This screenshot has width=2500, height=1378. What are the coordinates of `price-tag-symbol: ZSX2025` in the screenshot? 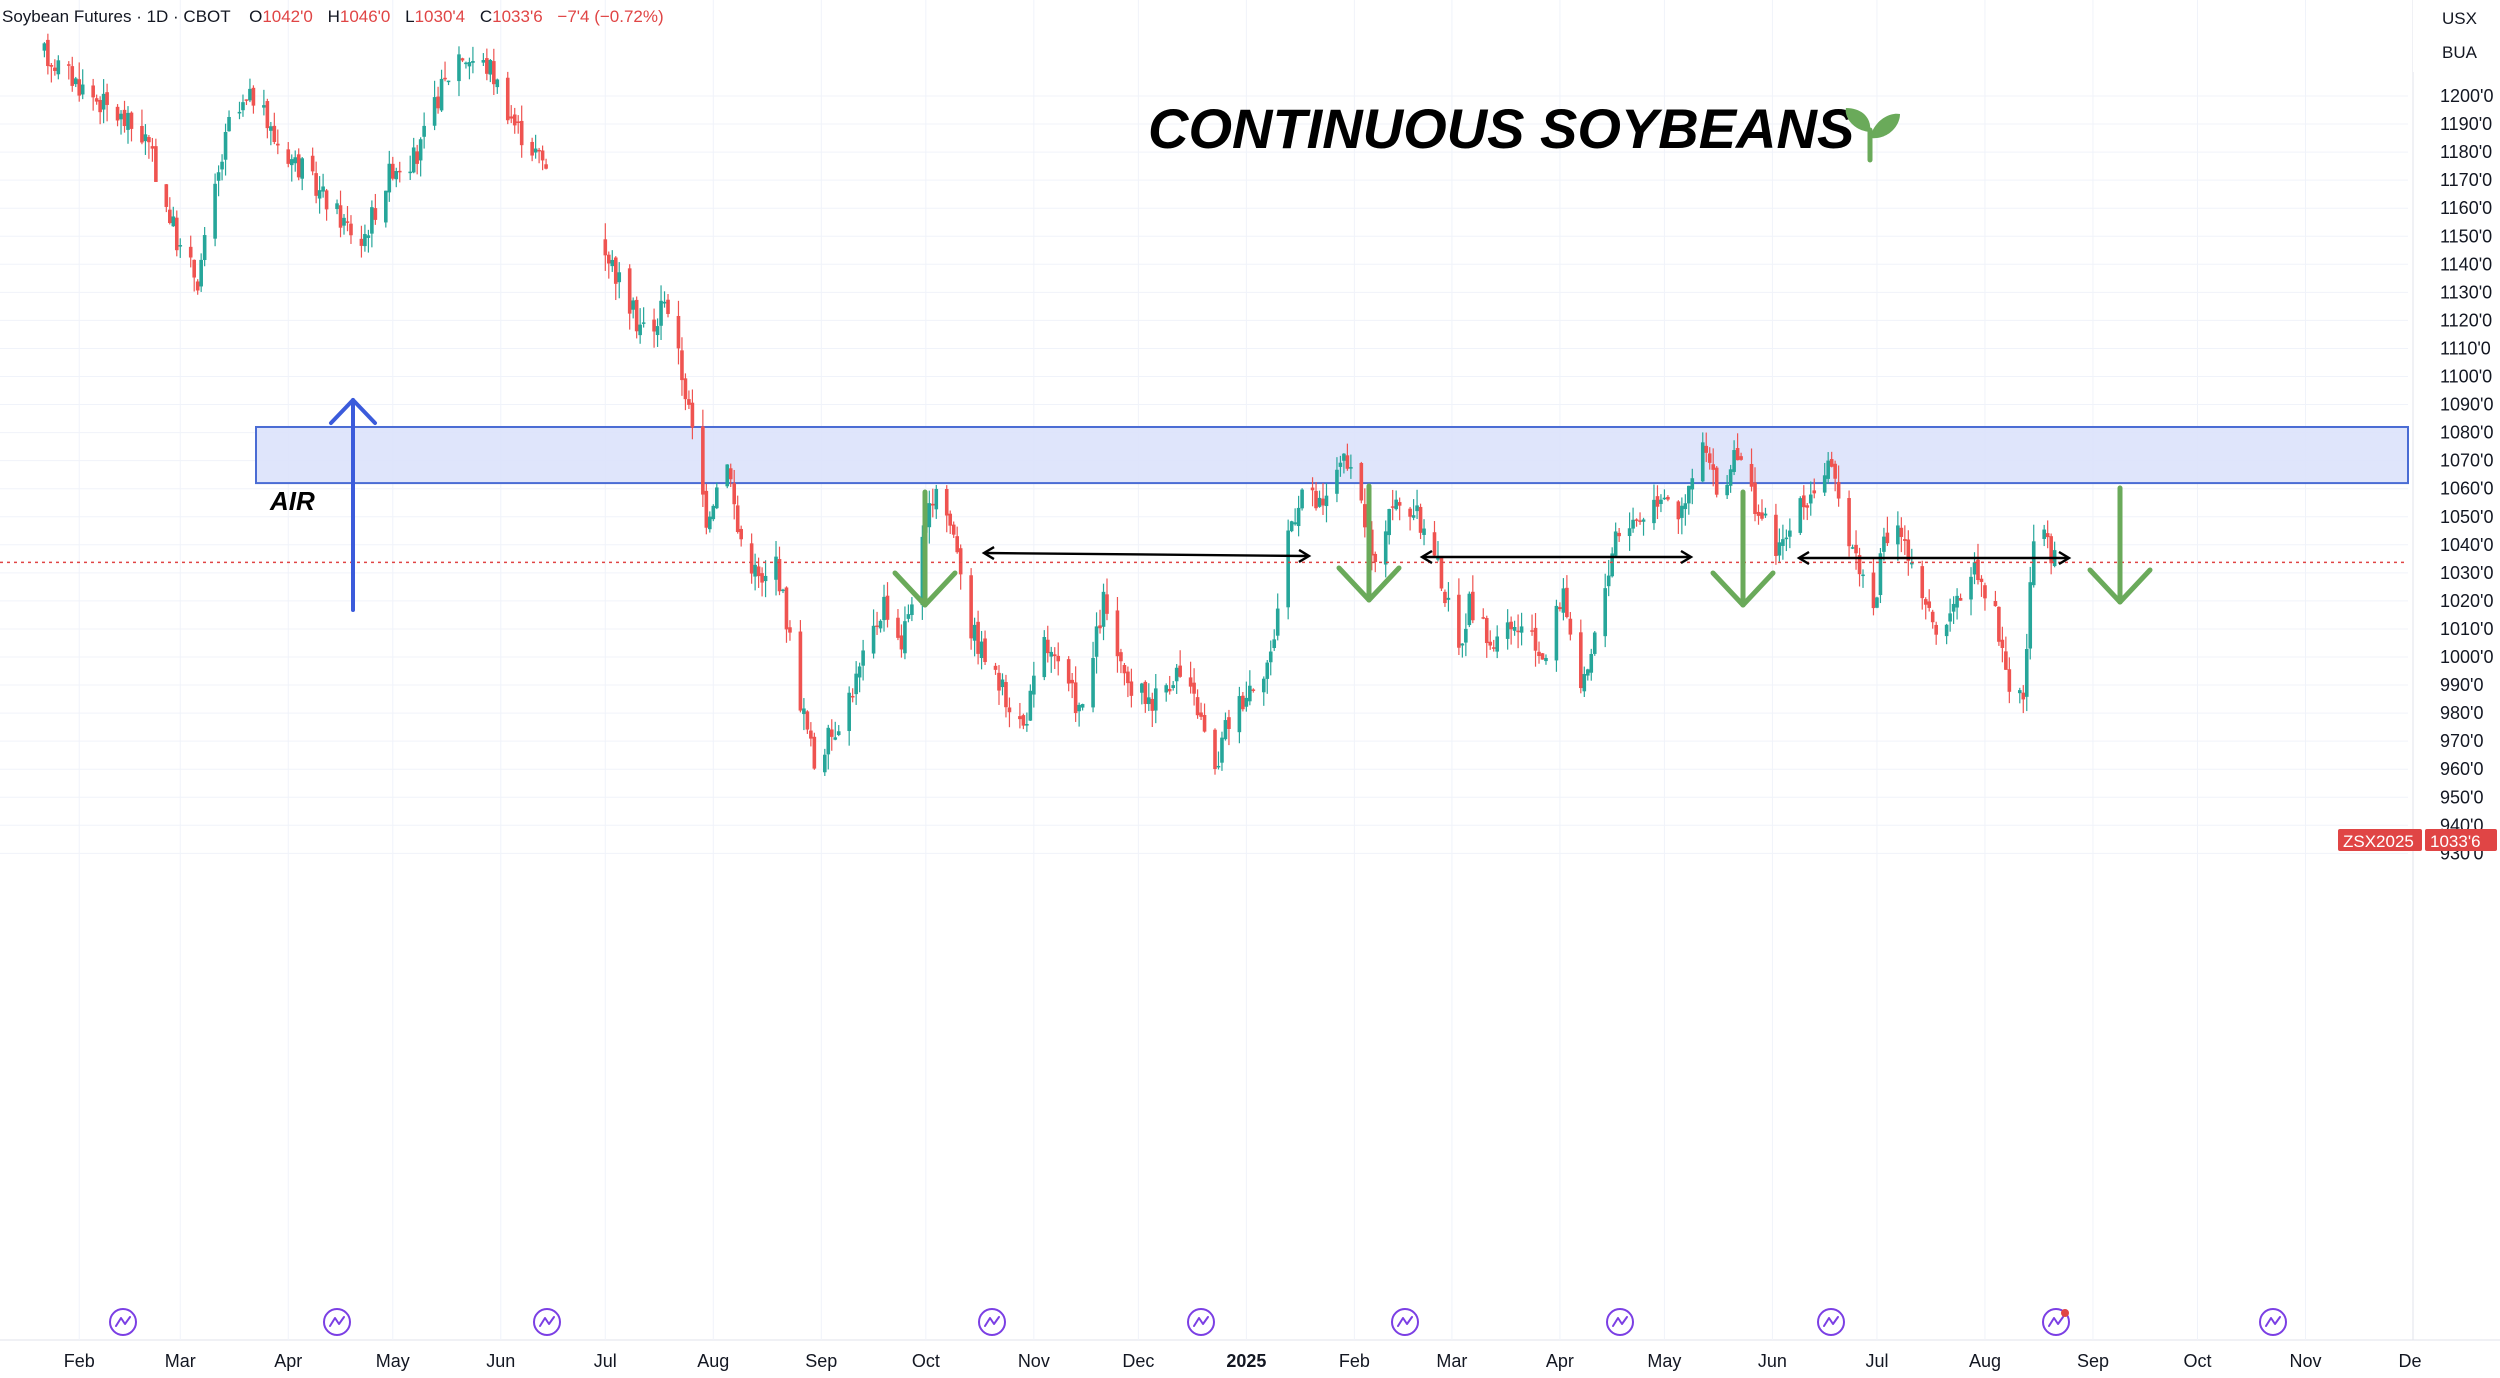 It's located at (2378, 841).